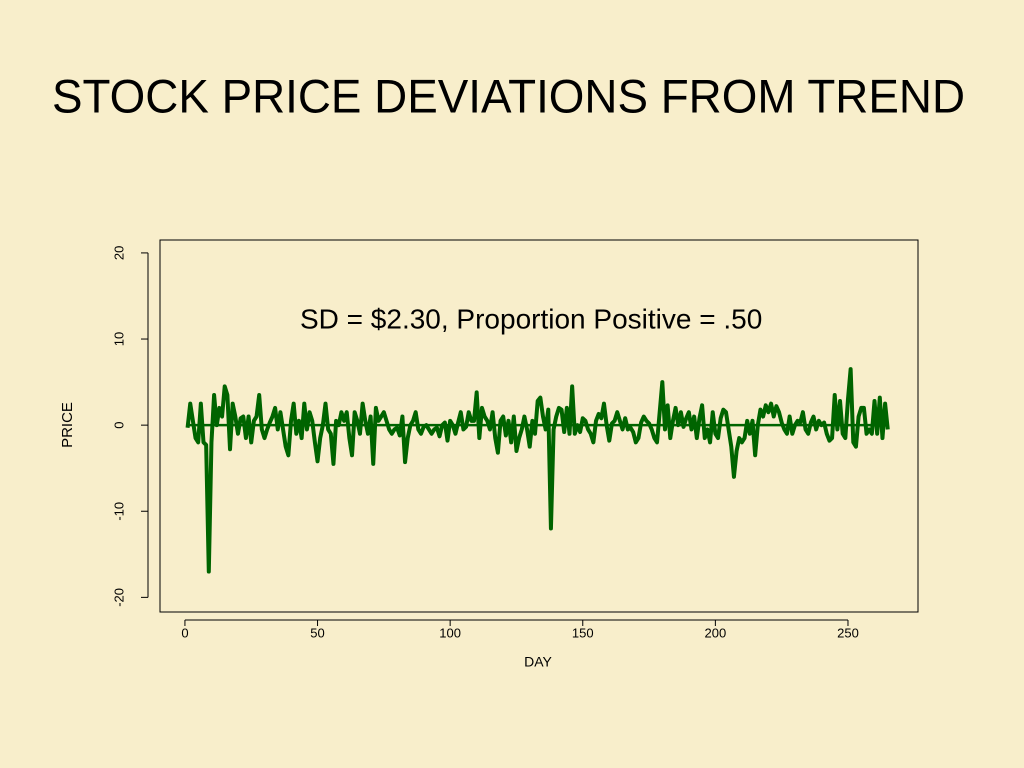 The height and width of the screenshot is (768, 1024). What do you see at coordinates (716, 632) in the screenshot?
I see `x-tick-label: 200` at bounding box center [716, 632].